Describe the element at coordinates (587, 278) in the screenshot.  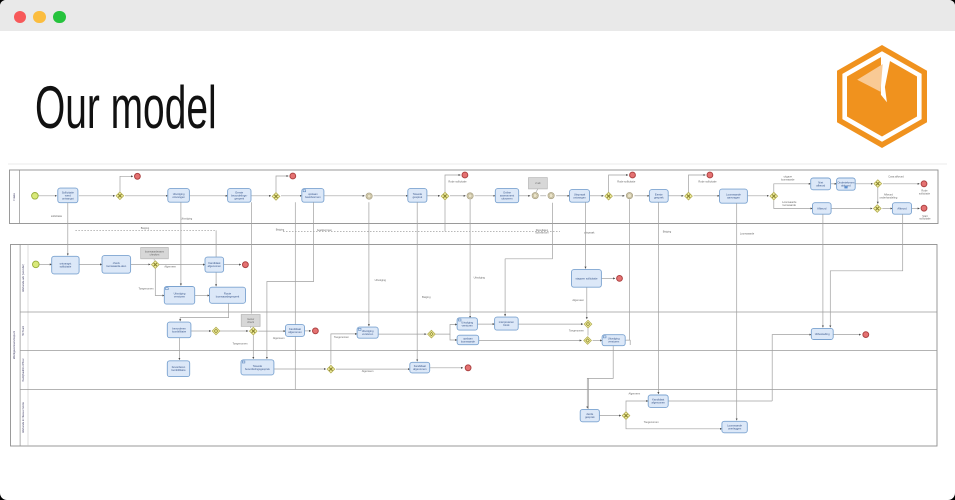
I see `svg-text: stappen sollicitatie` at that location.